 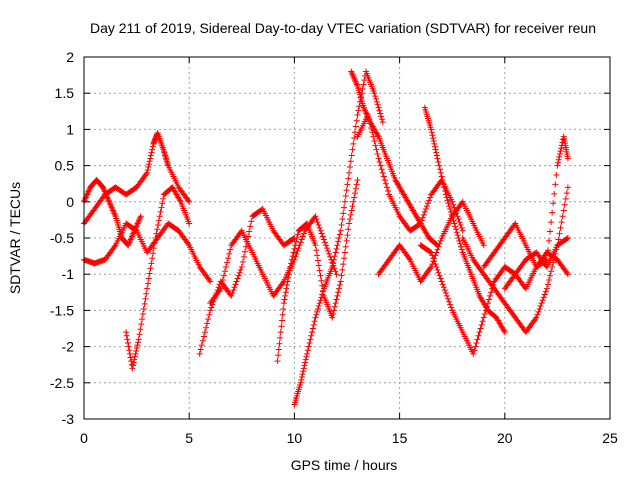 I want to click on y-tick-label: -2.5, so click(x=62, y=383).